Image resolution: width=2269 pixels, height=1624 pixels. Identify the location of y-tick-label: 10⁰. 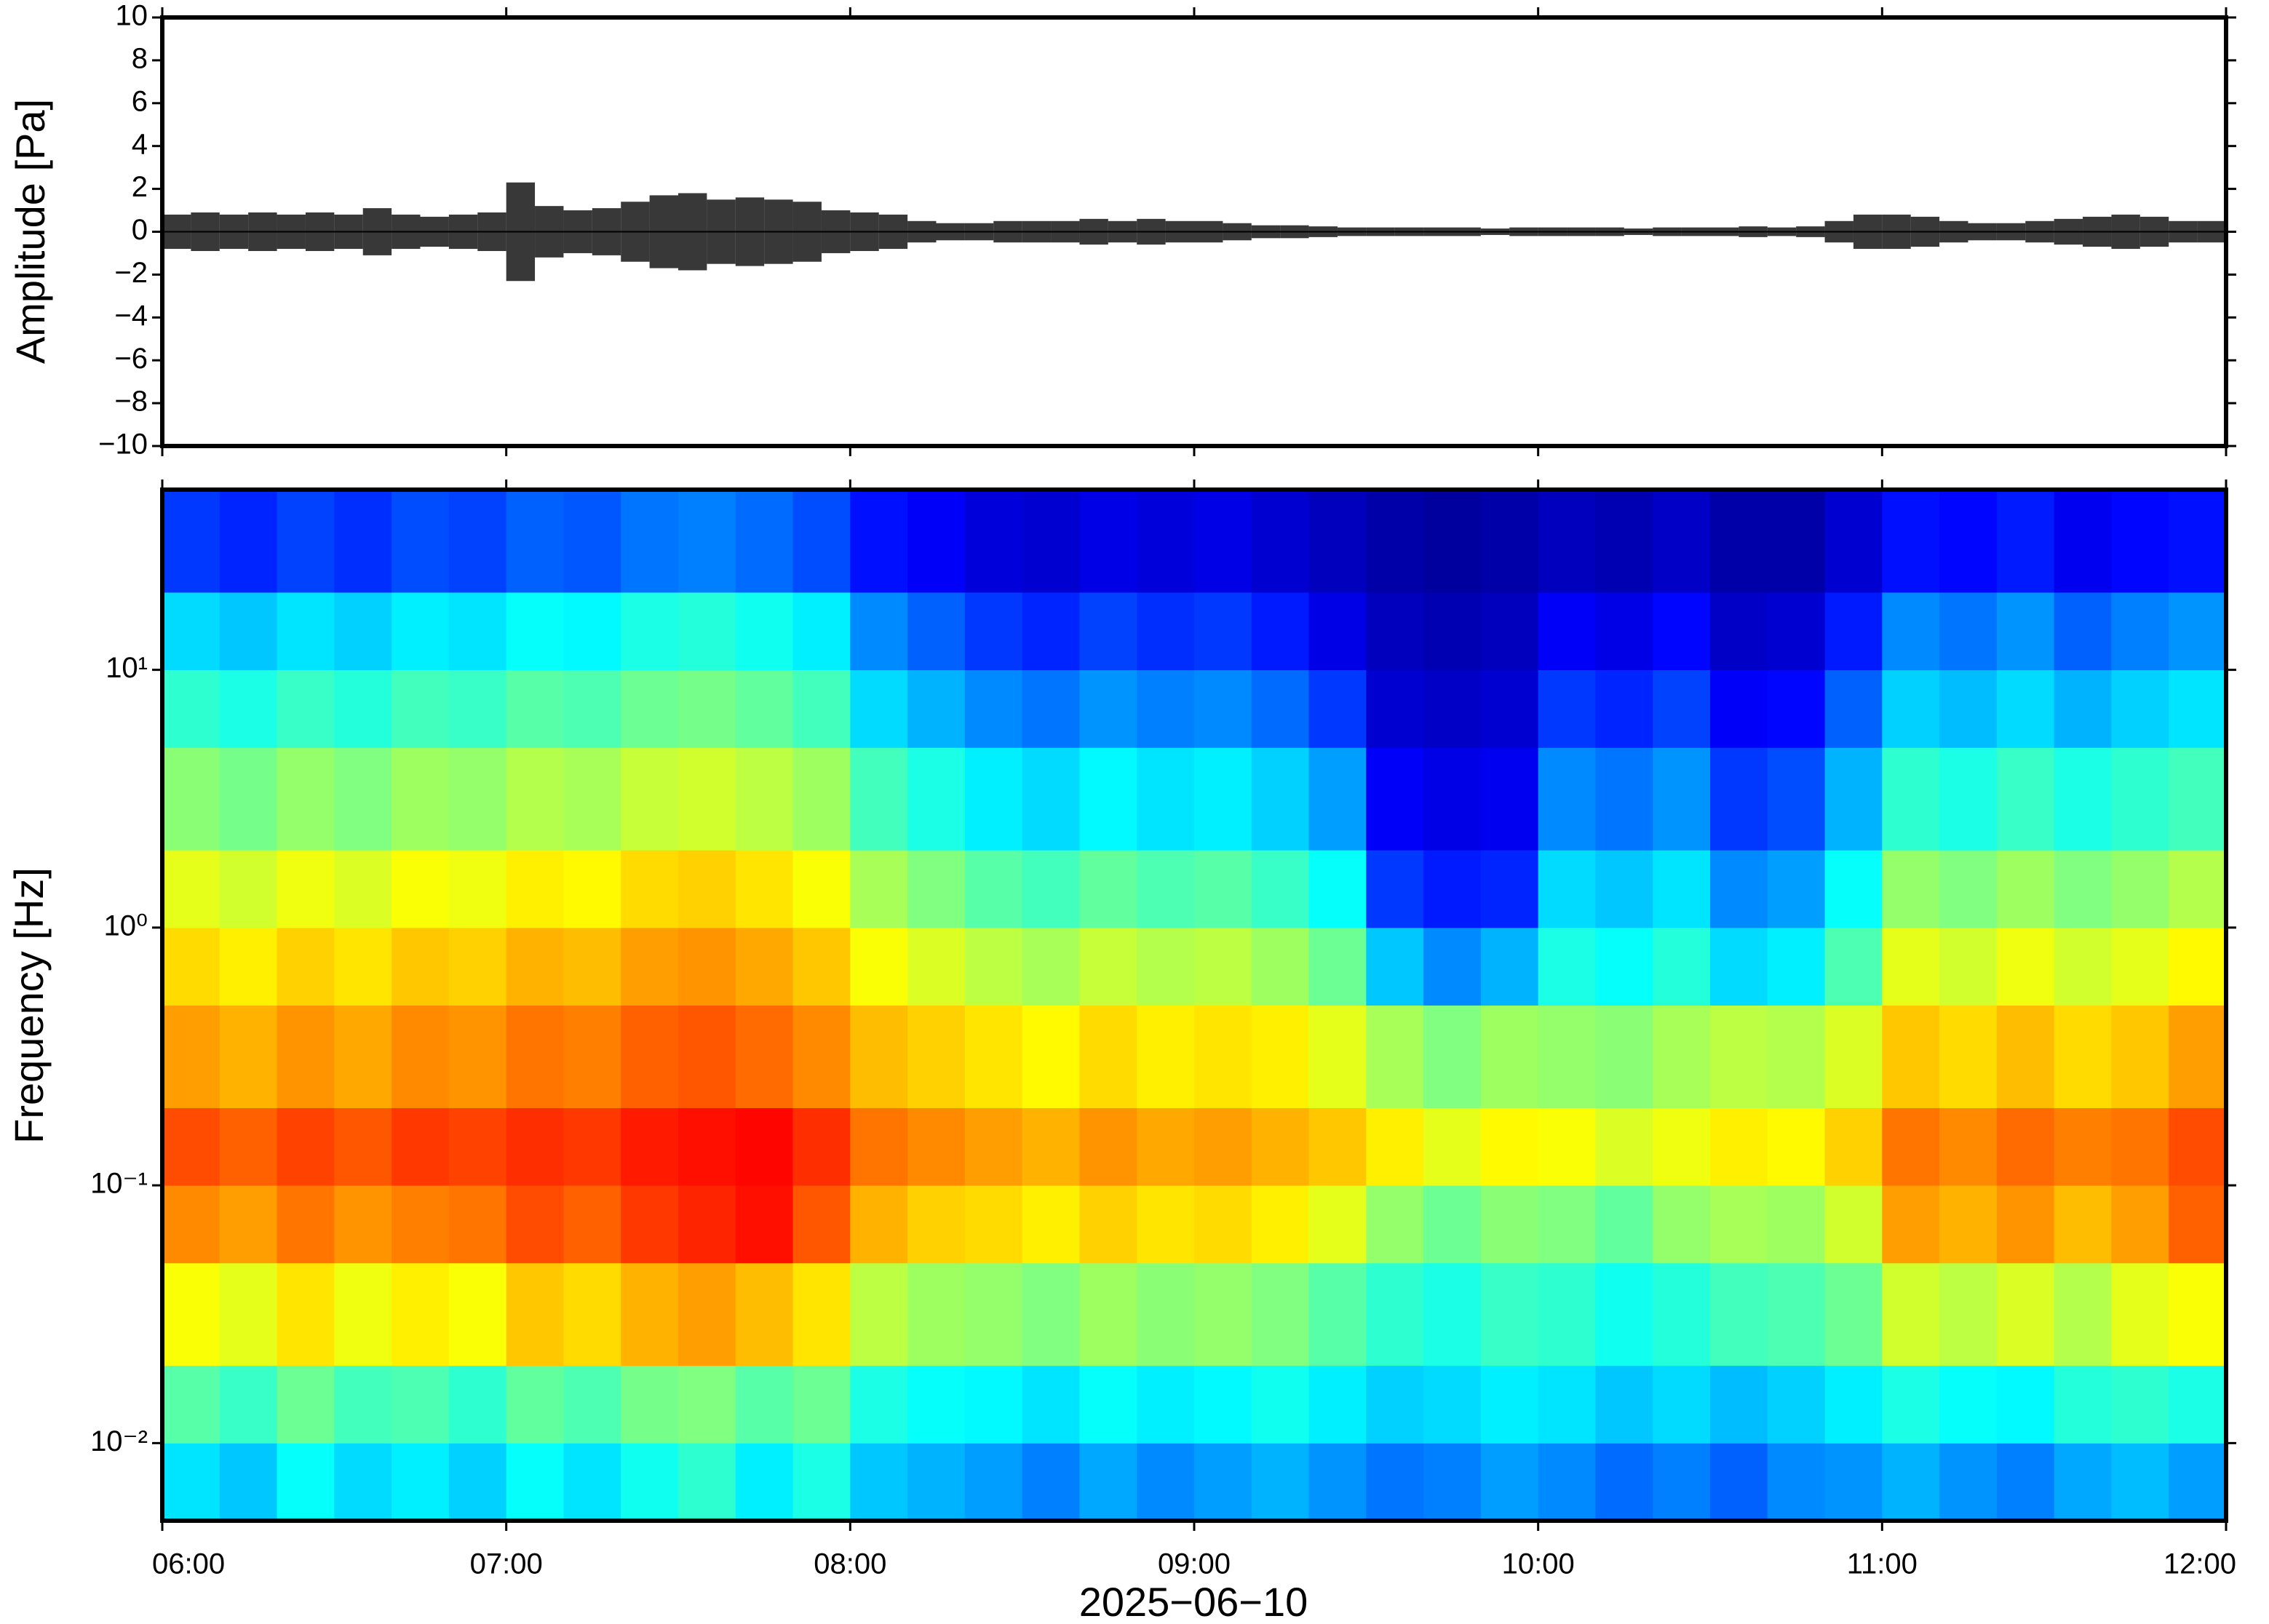
(126, 925).